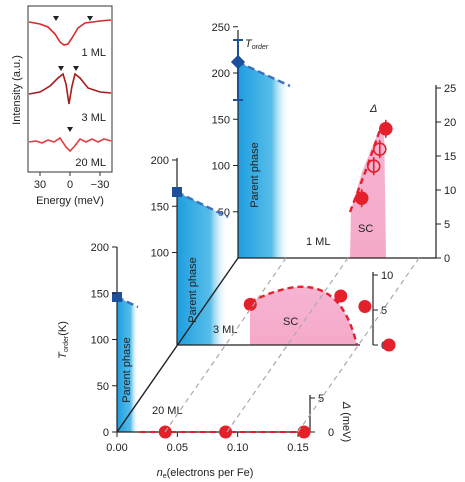 The width and height of the screenshot is (465, 482). Describe the element at coordinates (202, 204) in the screenshot. I see `dashed-parent-3ml` at that location.